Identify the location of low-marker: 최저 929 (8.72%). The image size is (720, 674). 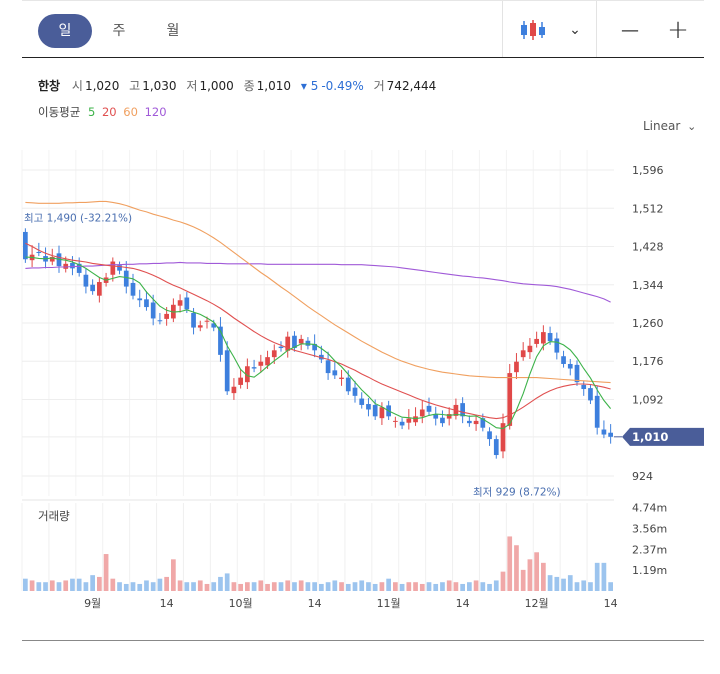
(517, 493).